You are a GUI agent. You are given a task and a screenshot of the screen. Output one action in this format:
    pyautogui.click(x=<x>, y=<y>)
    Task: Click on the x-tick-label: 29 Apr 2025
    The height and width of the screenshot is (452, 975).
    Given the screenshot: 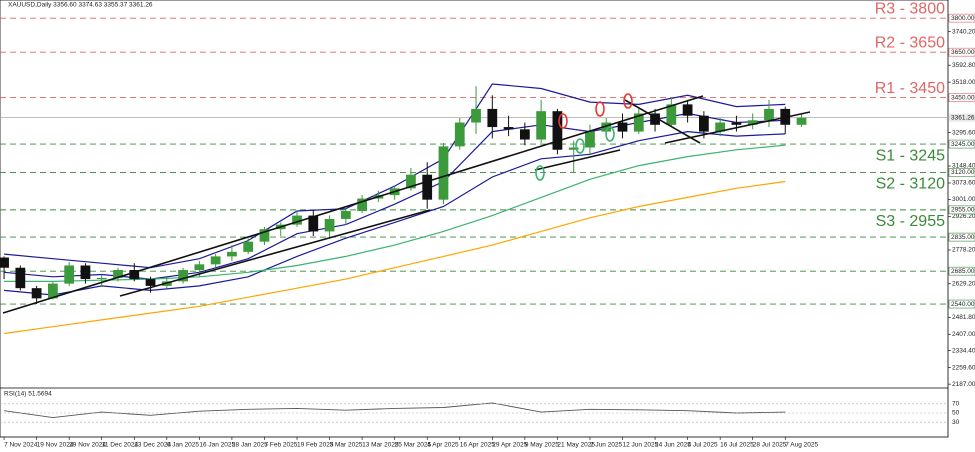 What is the action you would take?
    pyautogui.click(x=509, y=445)
    